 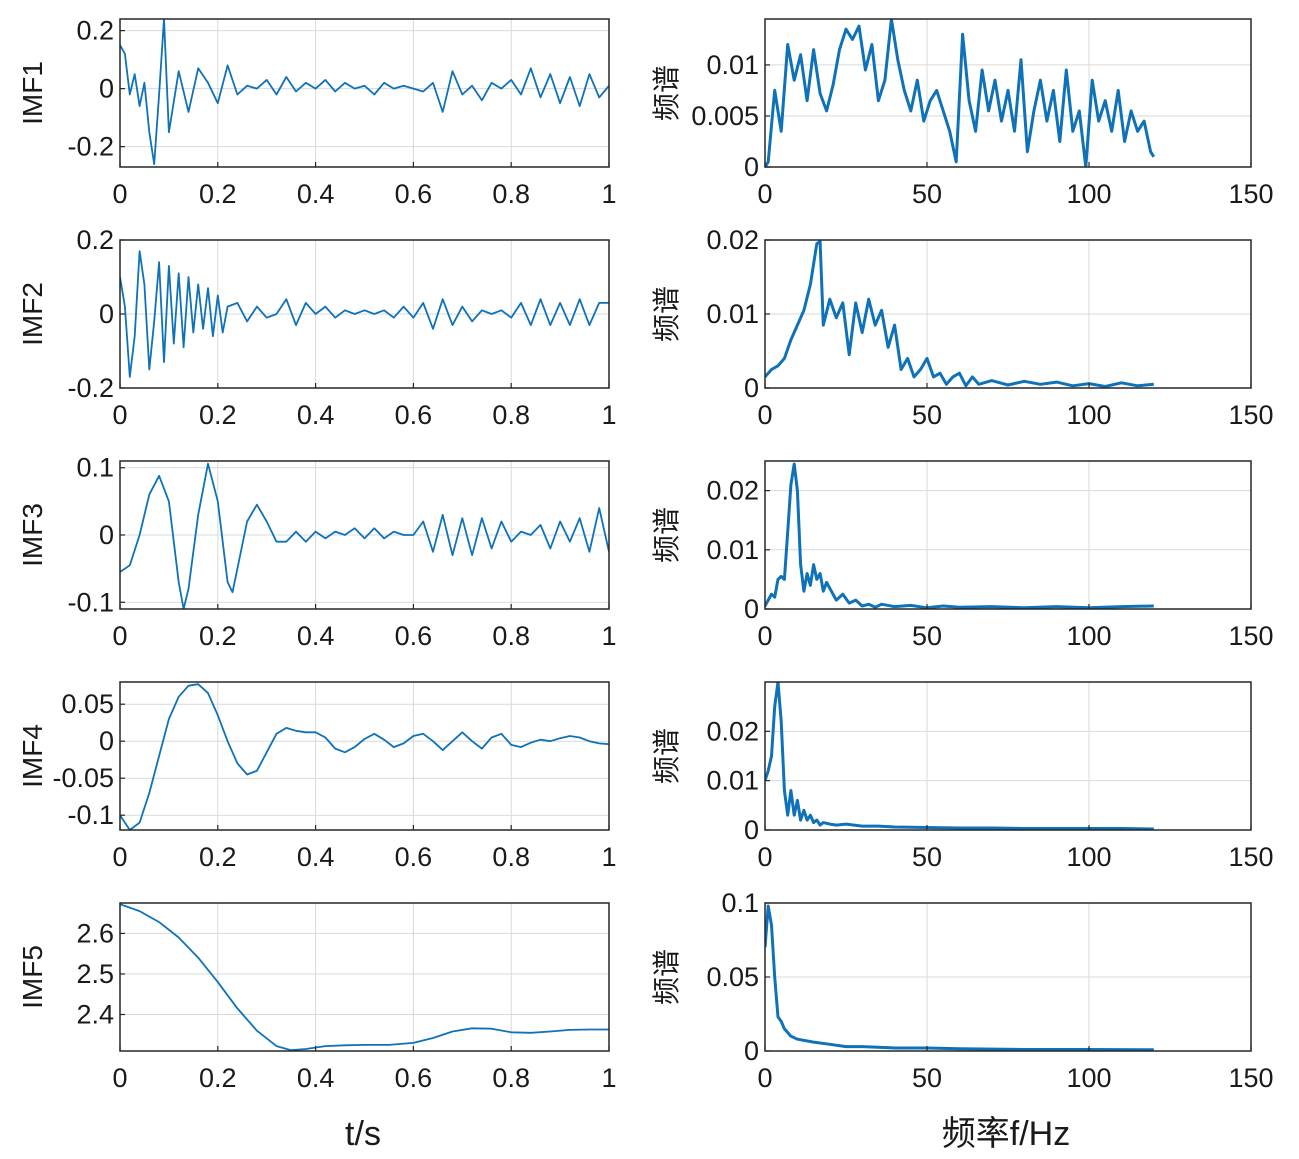 I want to click on imf2-spectrum-ylabel: 频谱, so click(x=666, y=314).